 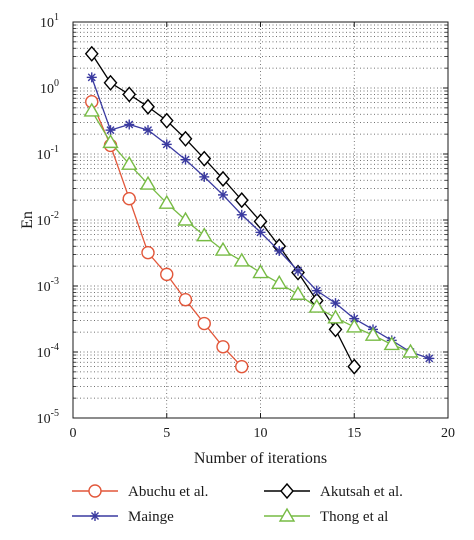 What do you see at coordinates (151, 517) in the screenshot?
I see `legend-label: Mainge` at bounding box center [151, 517].